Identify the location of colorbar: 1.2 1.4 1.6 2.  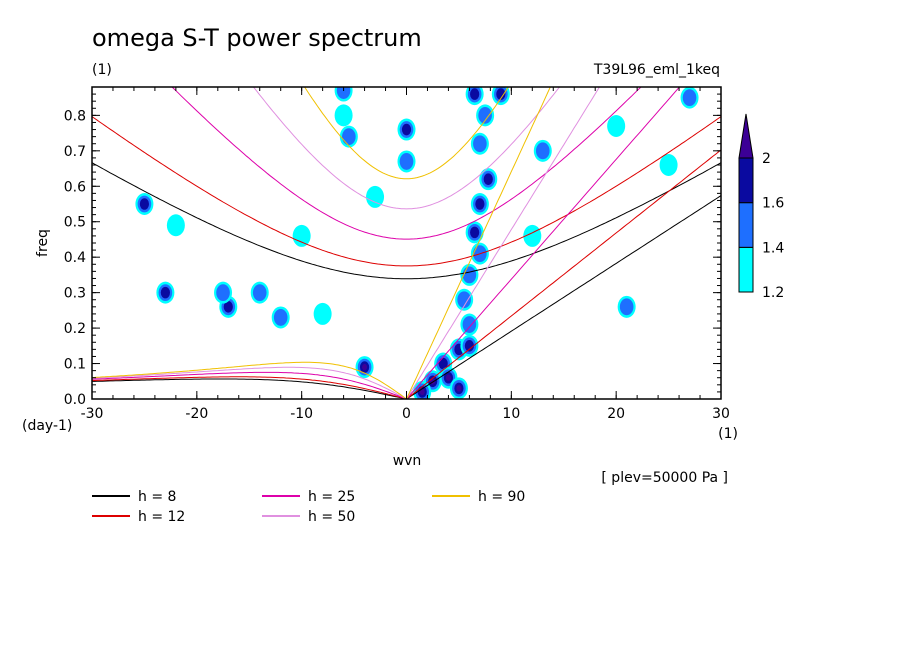
(761, 207).